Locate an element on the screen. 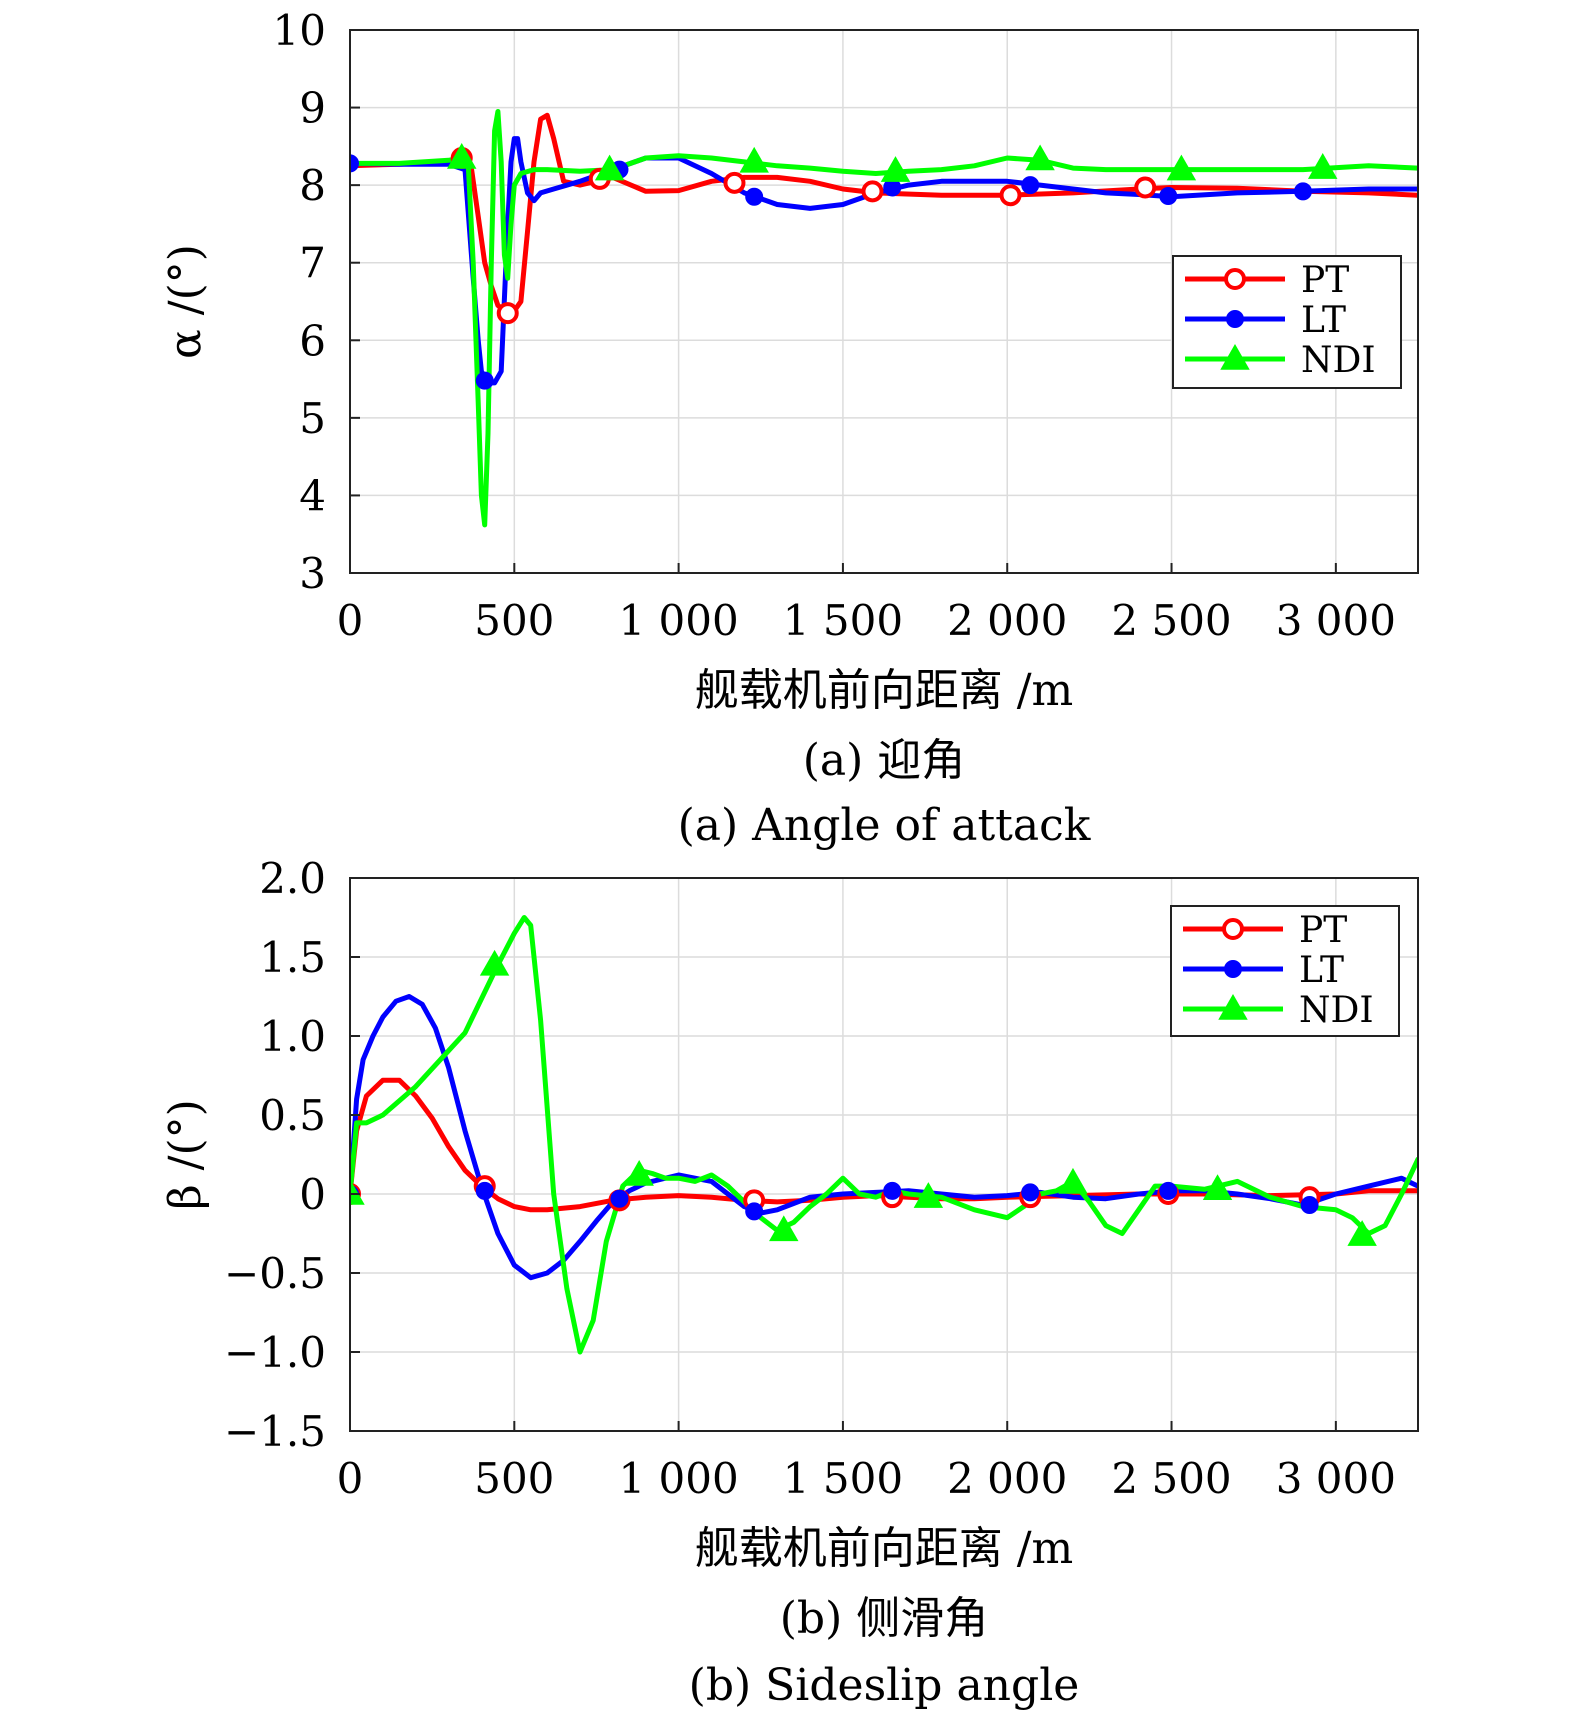 The height and width of the screenshot is (1728, 1575). y-tick-label: 1.5 is located at coordinates (292, 957).